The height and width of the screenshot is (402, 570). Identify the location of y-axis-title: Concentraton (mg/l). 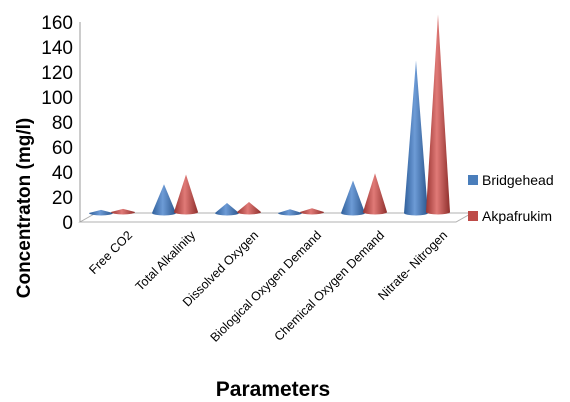
(24, 208).